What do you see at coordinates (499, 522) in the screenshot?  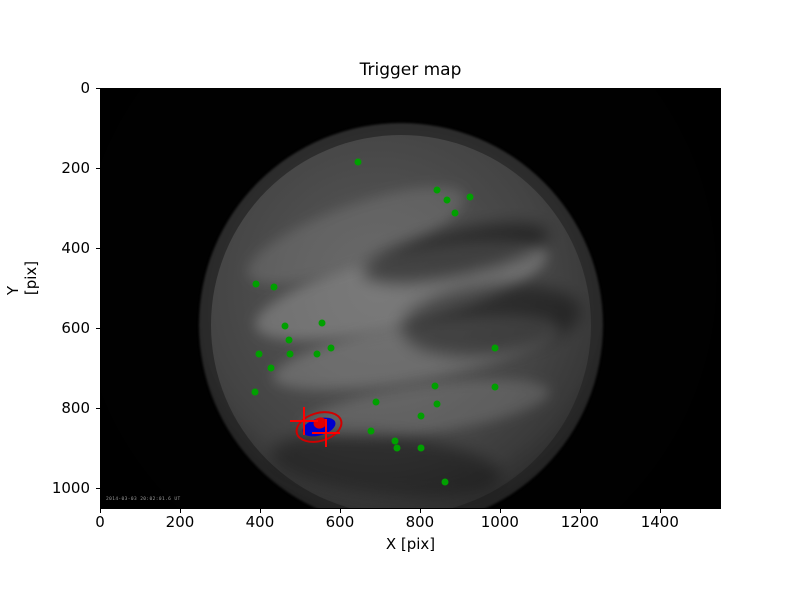 I see `x-tick-label: 1000` at bounding box center [499, 522].